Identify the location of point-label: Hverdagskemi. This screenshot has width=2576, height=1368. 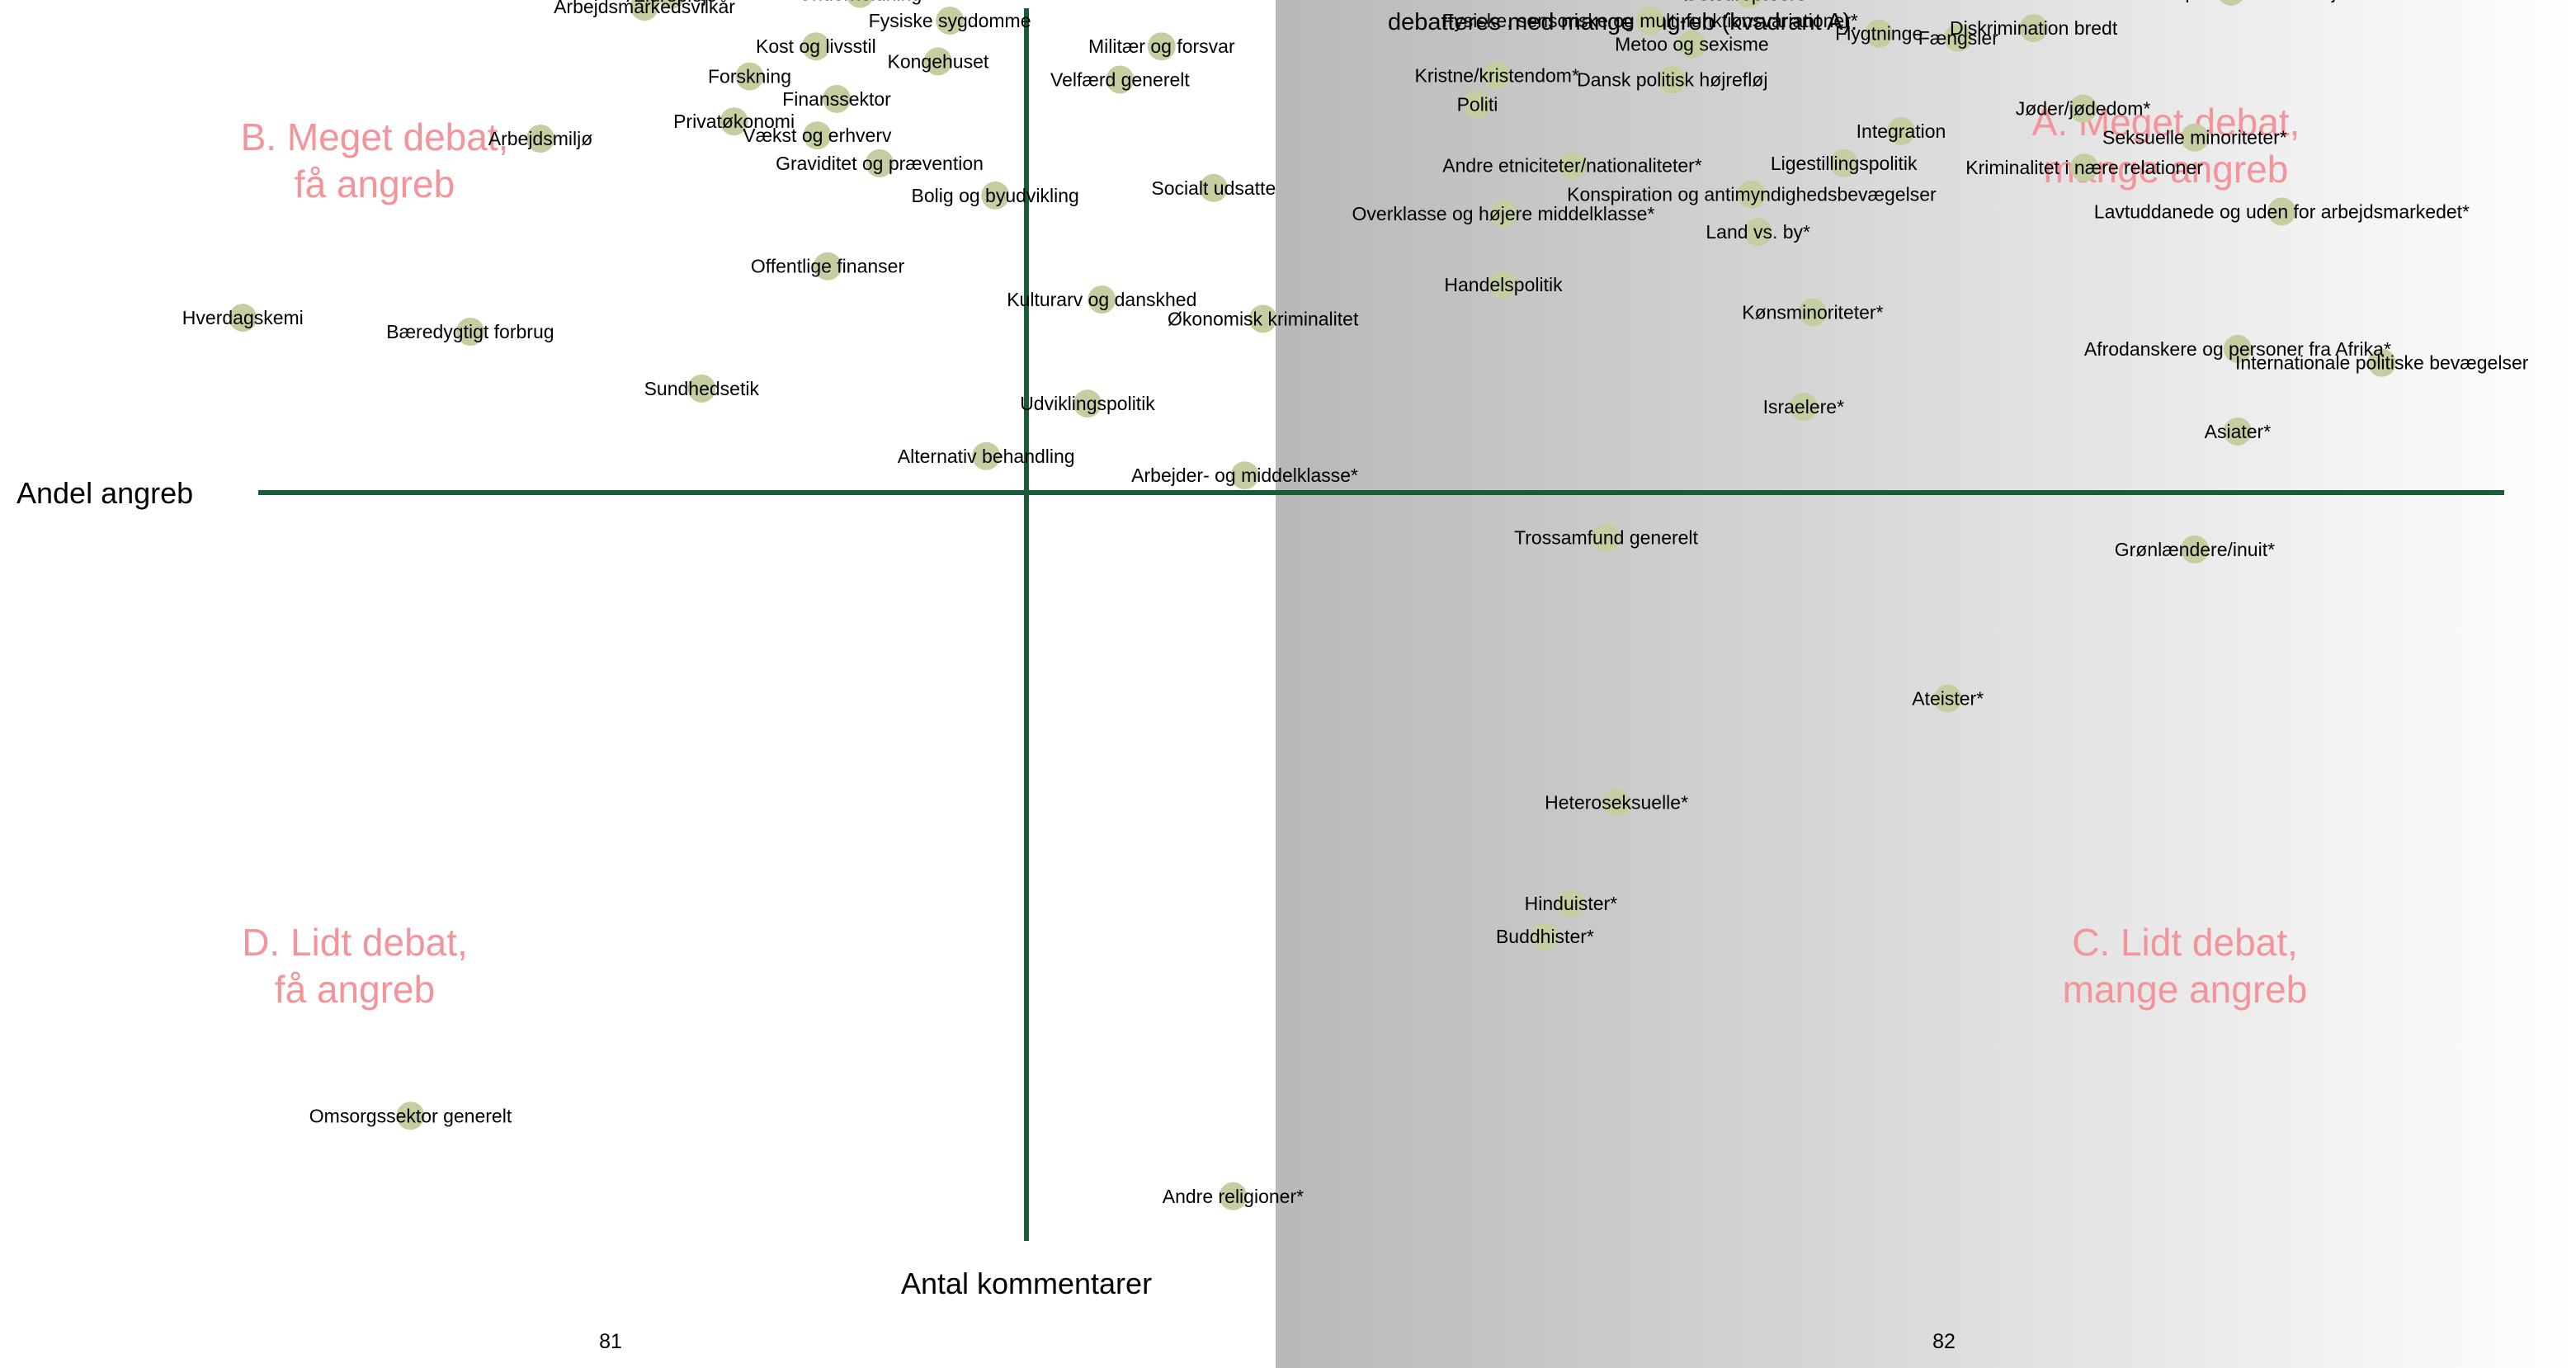
(243, 318).